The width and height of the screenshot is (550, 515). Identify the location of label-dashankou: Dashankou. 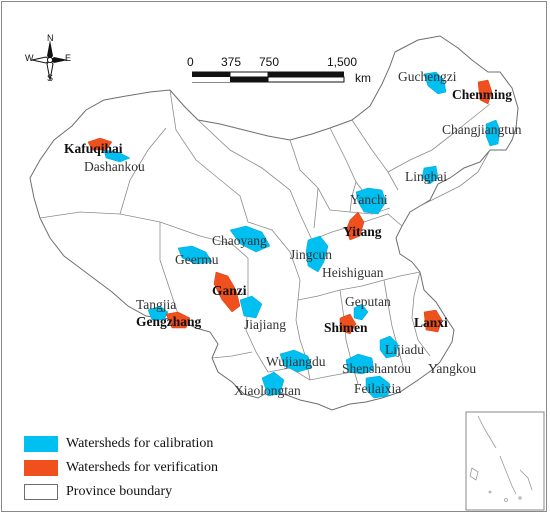
(114, 166).